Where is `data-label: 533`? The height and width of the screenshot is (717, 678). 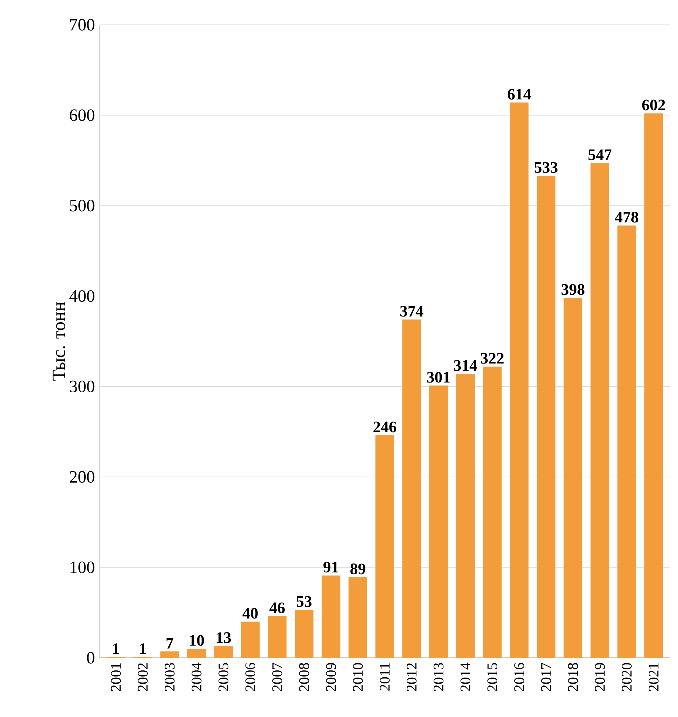
data-label: 533 is located at coordinates (546, 168).